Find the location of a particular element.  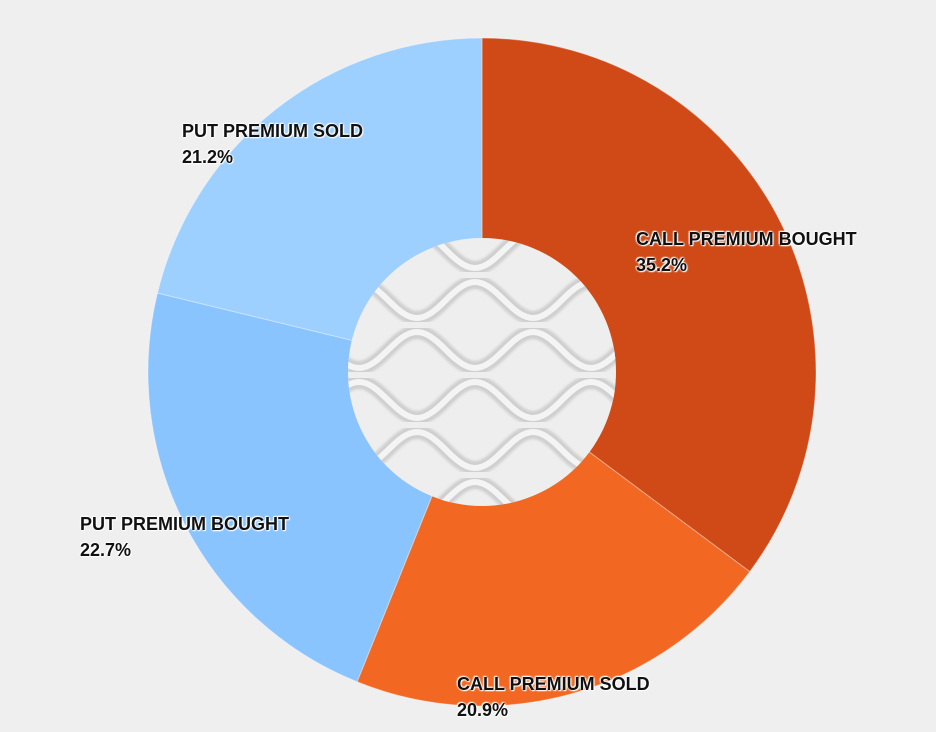

slice-label-put-premium-bought: PUT PREMIUM BOUGHT 22.7% is located at coordinates (184, 537).